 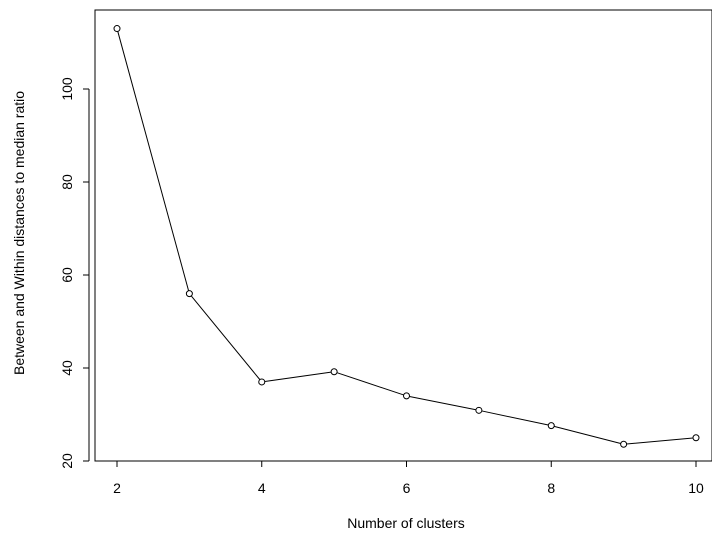 What do you see at coordinates (407, 488) in the screenshot?
I see `x-tick-label: 6` at bounding box center [407, 488].